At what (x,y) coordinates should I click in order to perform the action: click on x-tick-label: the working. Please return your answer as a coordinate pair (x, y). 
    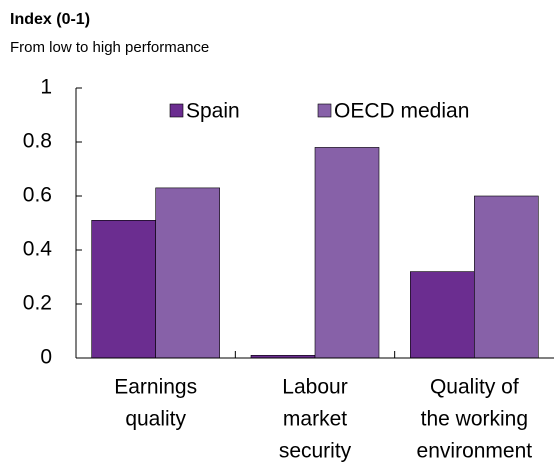
    Looking at the image, I should click on (474, 419).